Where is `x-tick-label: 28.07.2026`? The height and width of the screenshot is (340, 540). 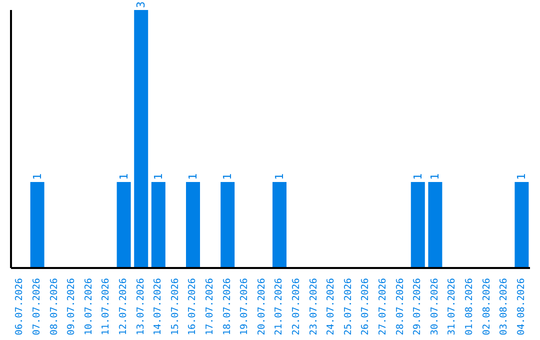 x-tick-label: 28.07.2026 is located at coordinates (400, 307).